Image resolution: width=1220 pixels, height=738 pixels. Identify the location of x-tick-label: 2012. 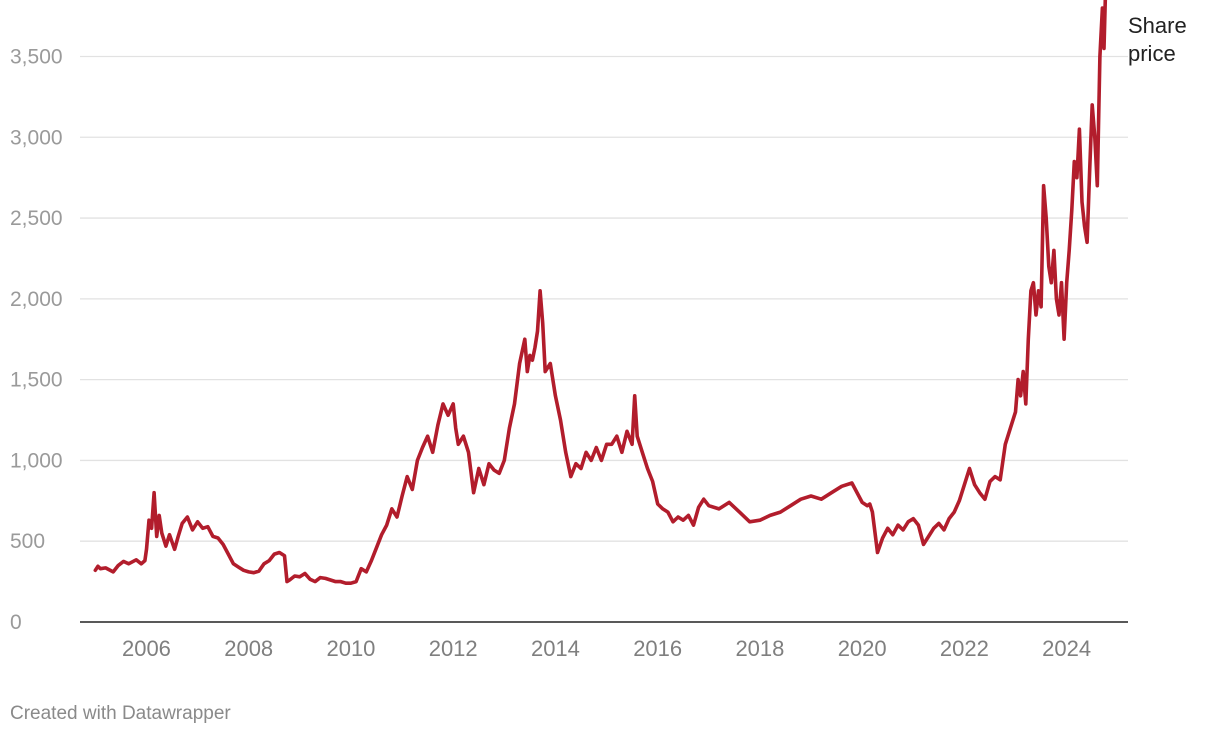
(453, 648).